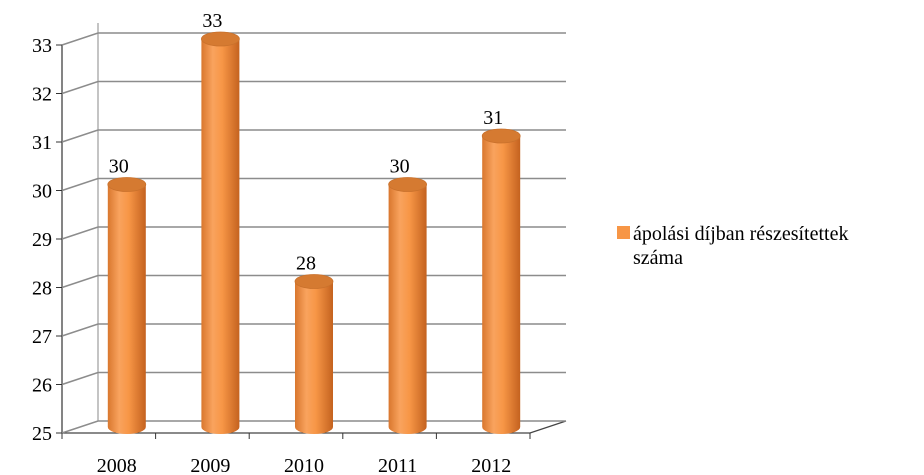 The height and width of the screenshot is (475, 924). I want to click on bar-2009, so click(220, 233).